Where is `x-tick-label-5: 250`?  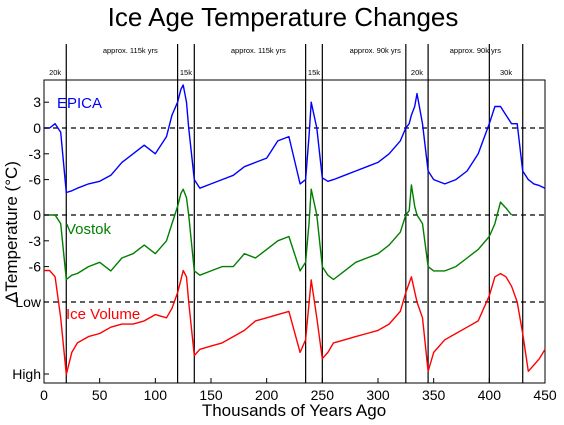 x-tick-label-5: 250 is located at coordinates (323, 395).